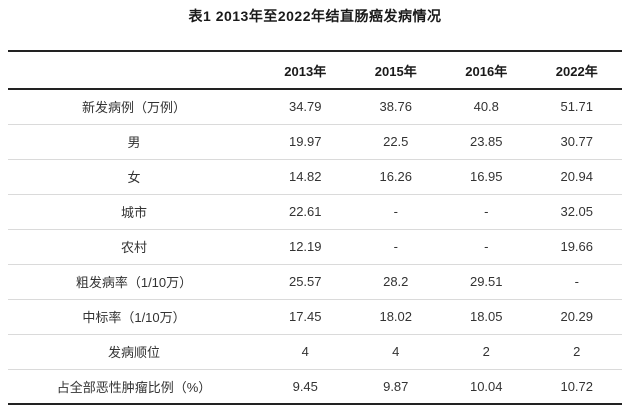 This screenshot has height=415, width=630. Describe the element at coordinates (577, 386) in the screenshot. I see `cell-value: 10.72` at that location.